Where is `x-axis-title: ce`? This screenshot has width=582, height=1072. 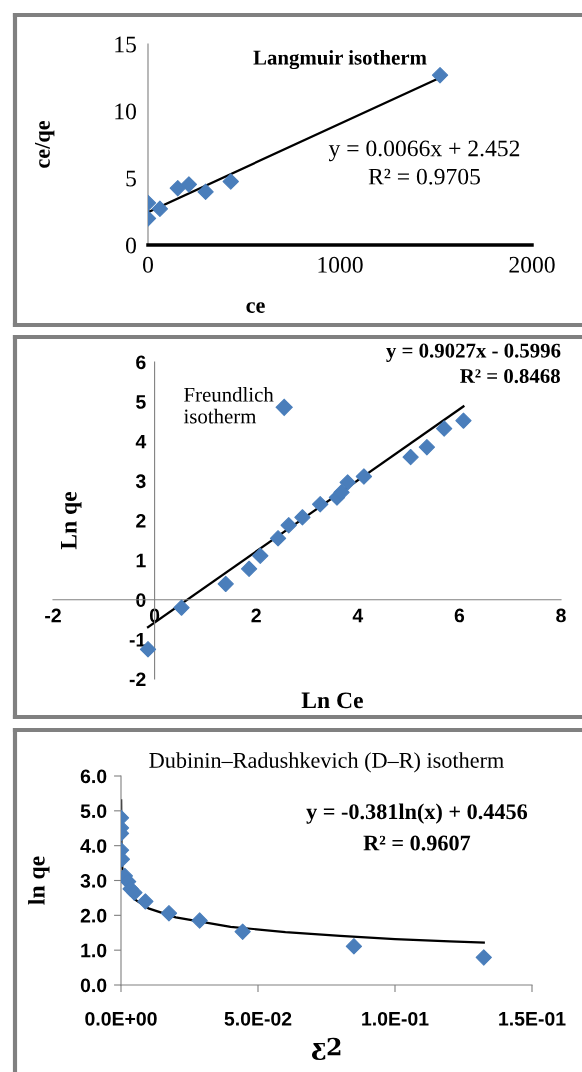 x-axis-title: ce is located at coordinates (255, 307).